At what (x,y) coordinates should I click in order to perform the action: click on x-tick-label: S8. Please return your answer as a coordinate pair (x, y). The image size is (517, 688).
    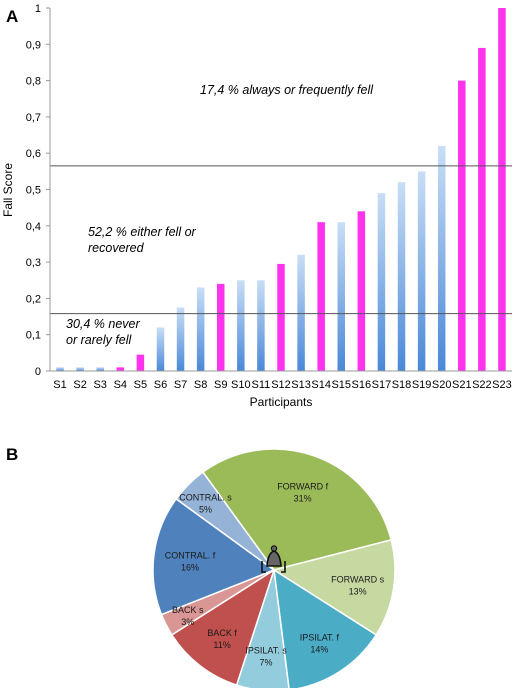
    Looking at the image, I should click on (200, 385).